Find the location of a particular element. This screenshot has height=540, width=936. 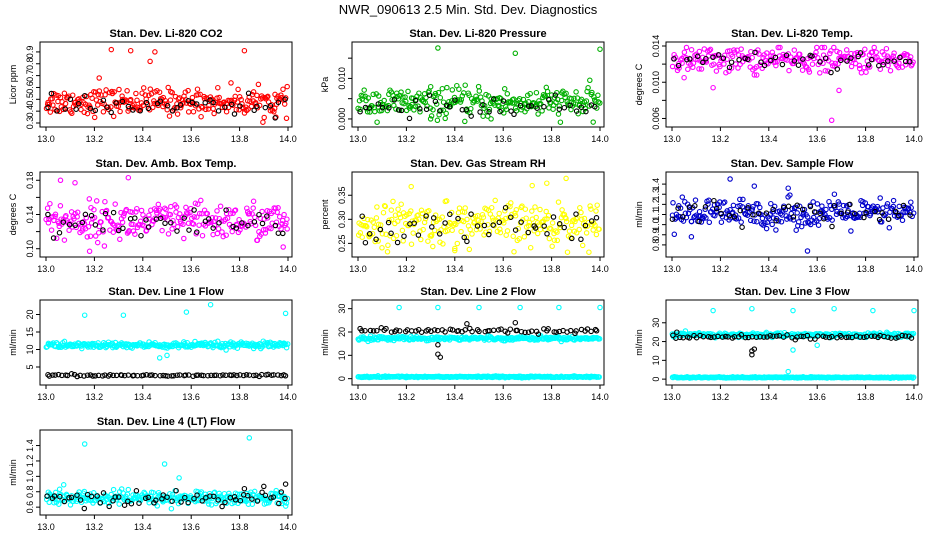

x-tick-label: 14.0 is located at coordinates (914, 139).